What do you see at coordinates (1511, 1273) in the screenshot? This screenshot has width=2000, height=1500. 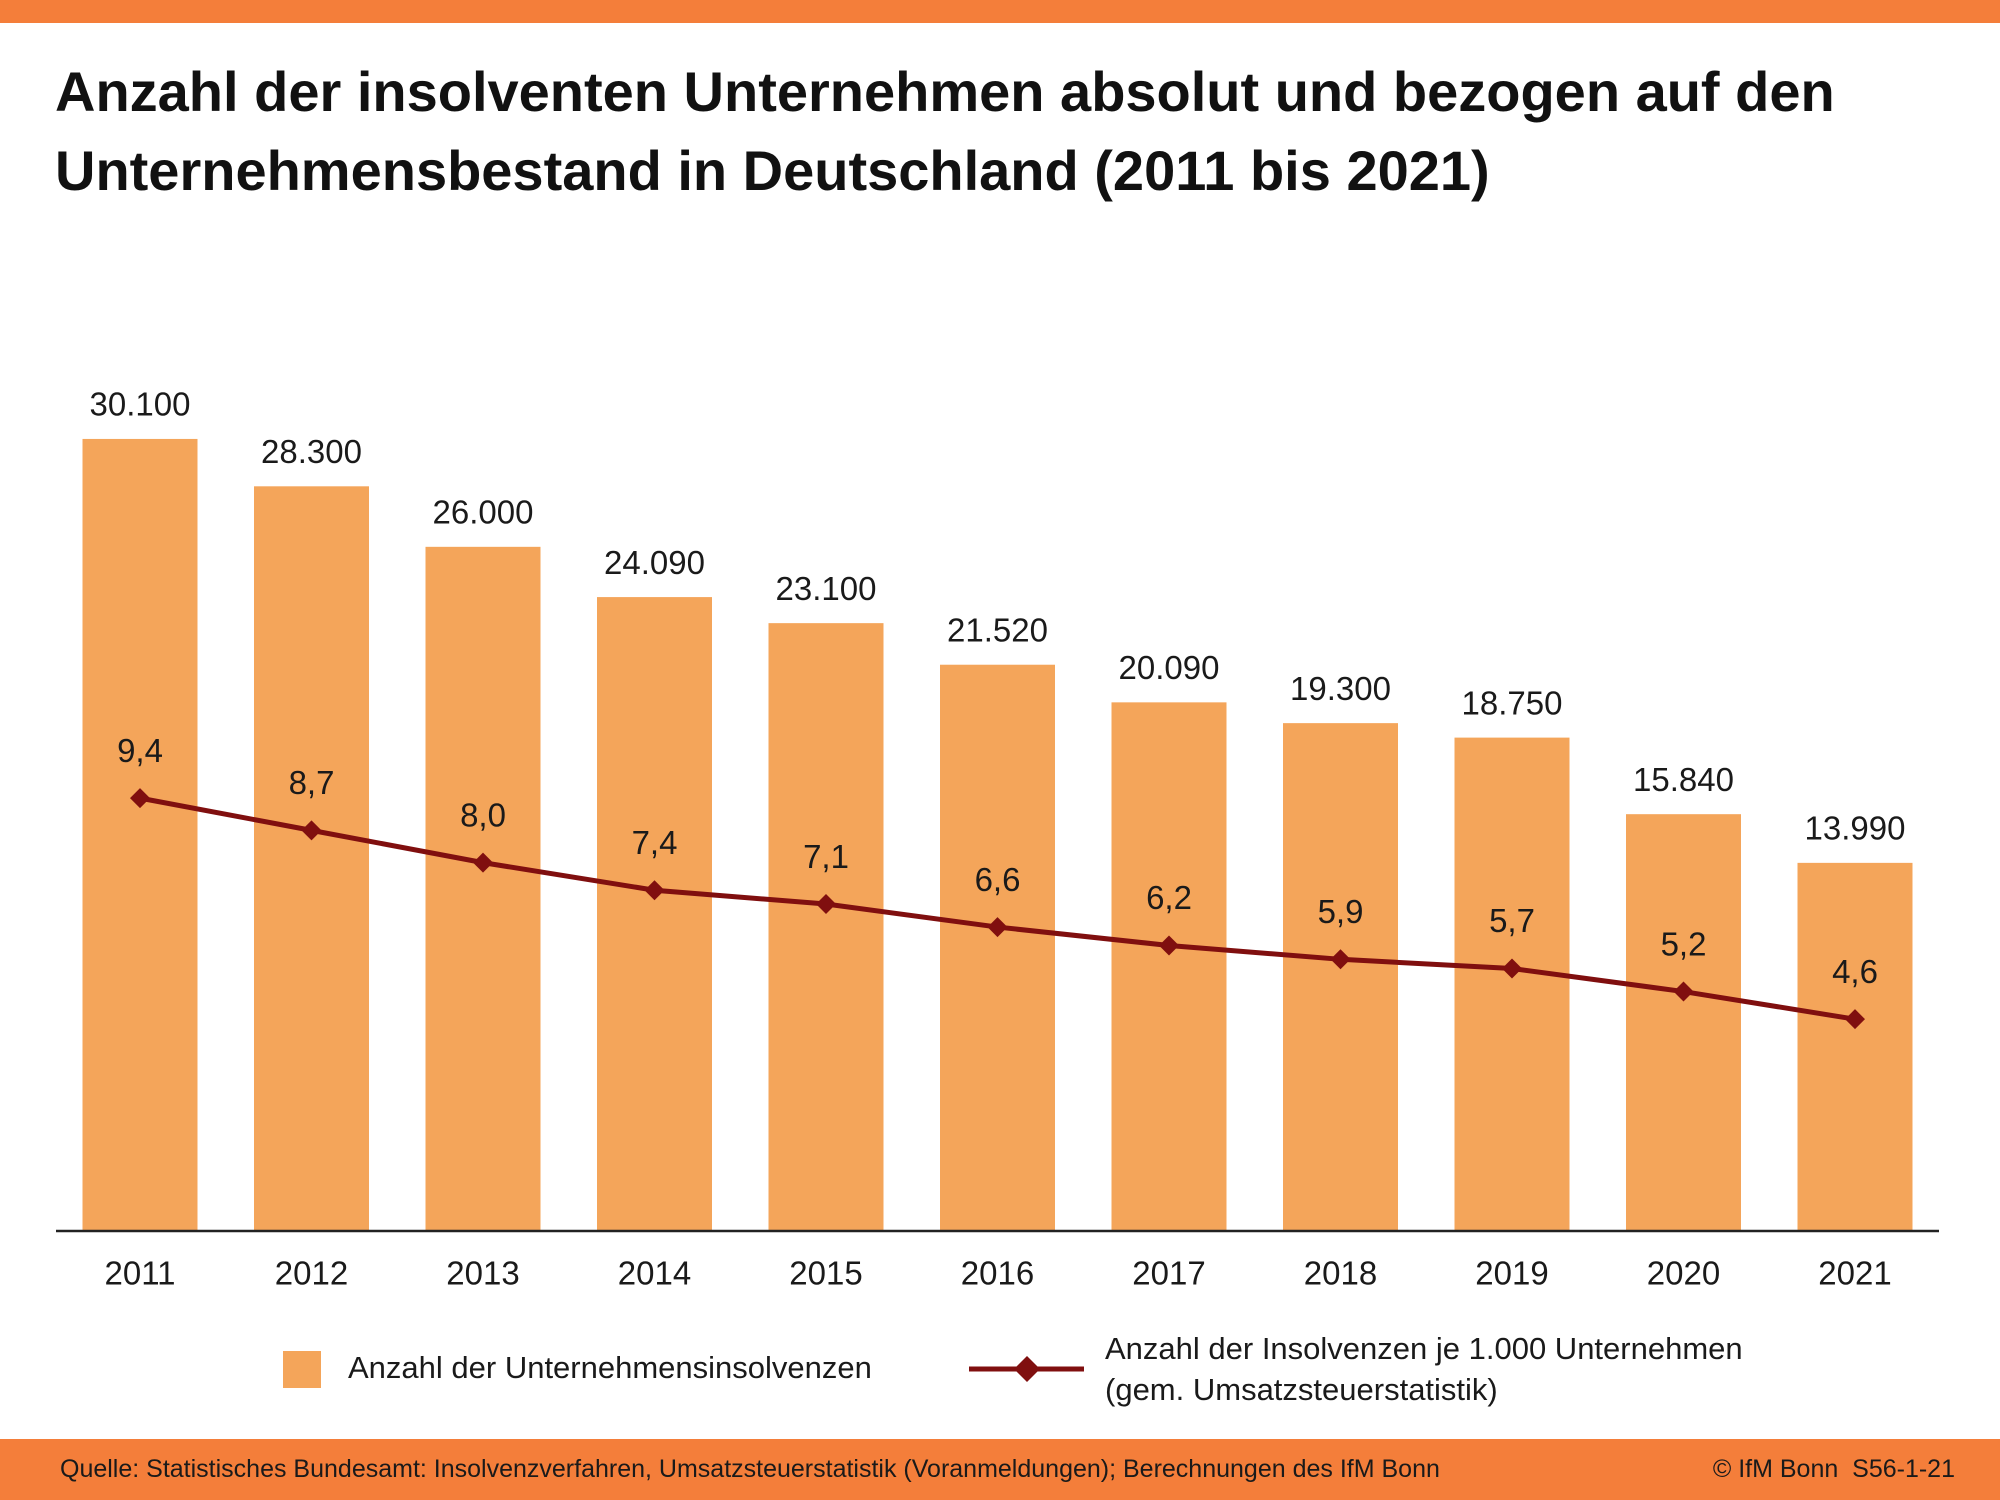 I see `x-tick-label: 2019` at bounding box center [1511, 1273].